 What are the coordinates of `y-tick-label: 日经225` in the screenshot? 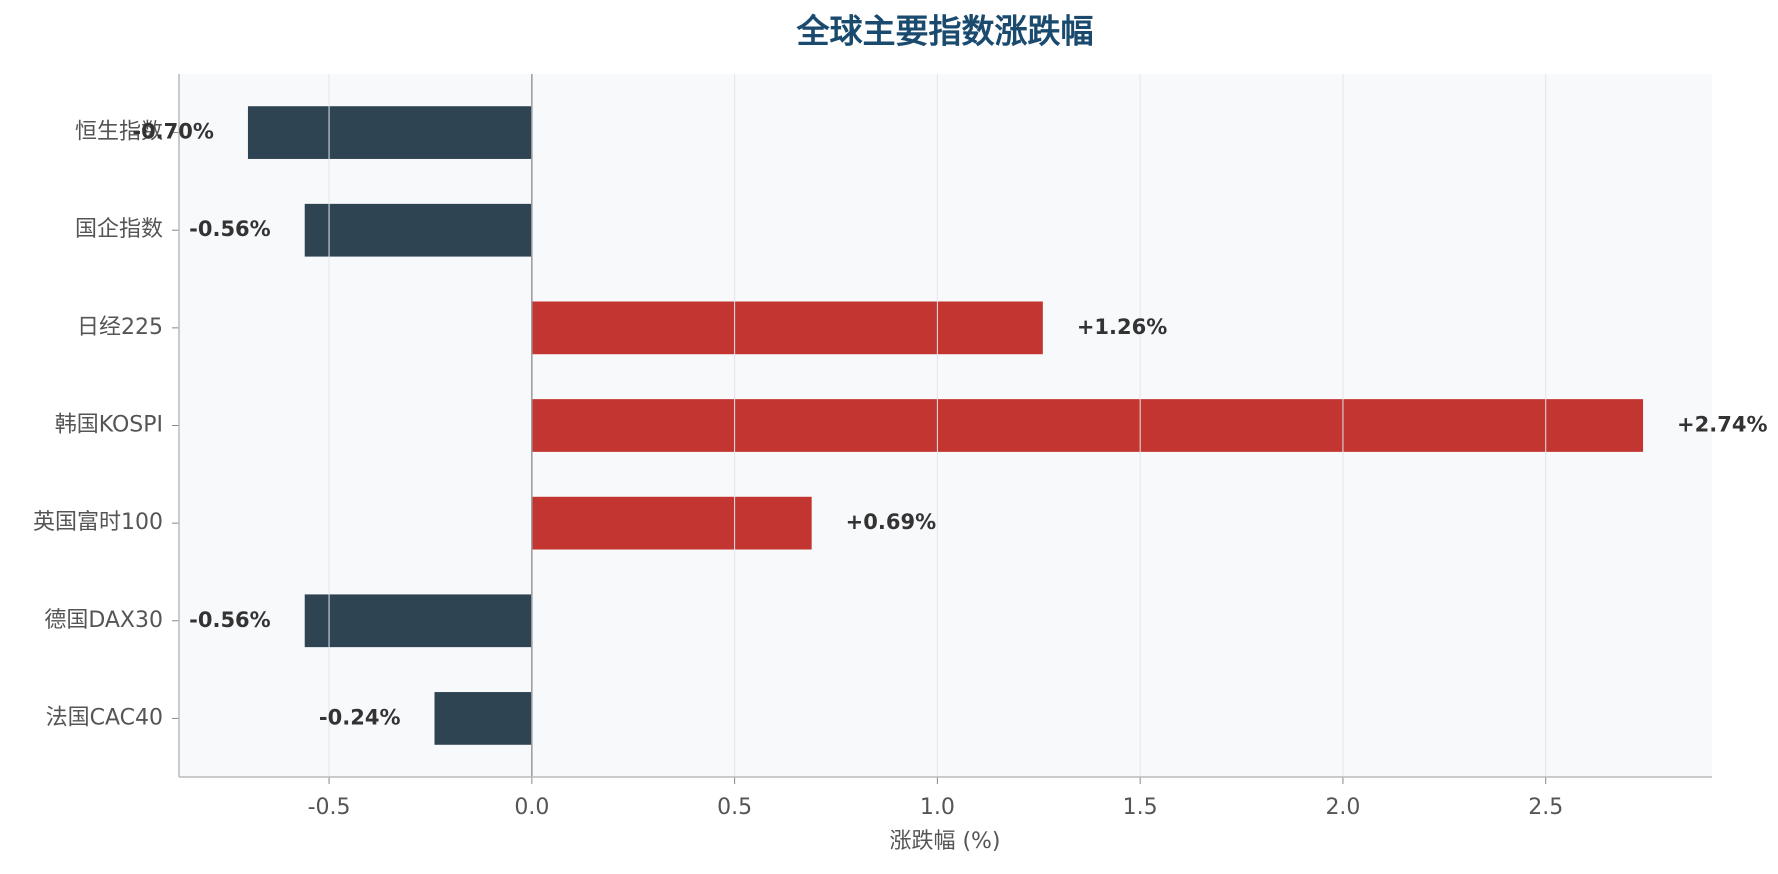 It's located at (120, 327).